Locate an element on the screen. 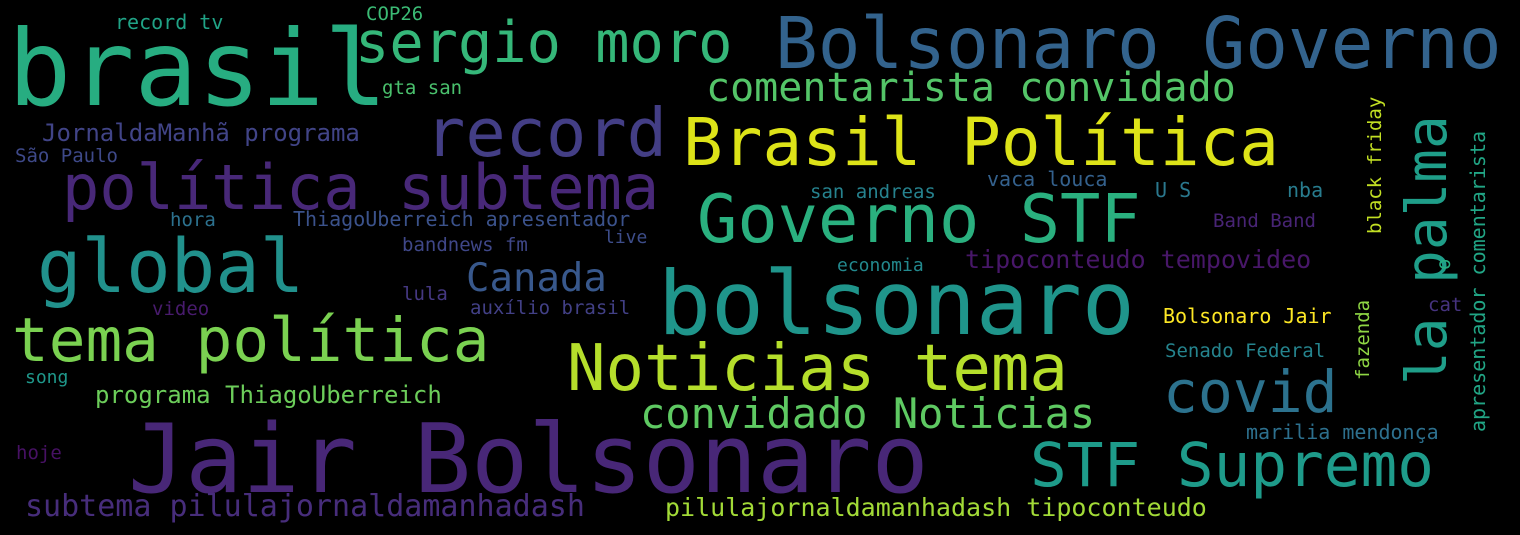 This screenshot has height=535, width=1520. word-bolsonaro-jair: Bolsonaro Jair is located at coordinates (1247, 316).